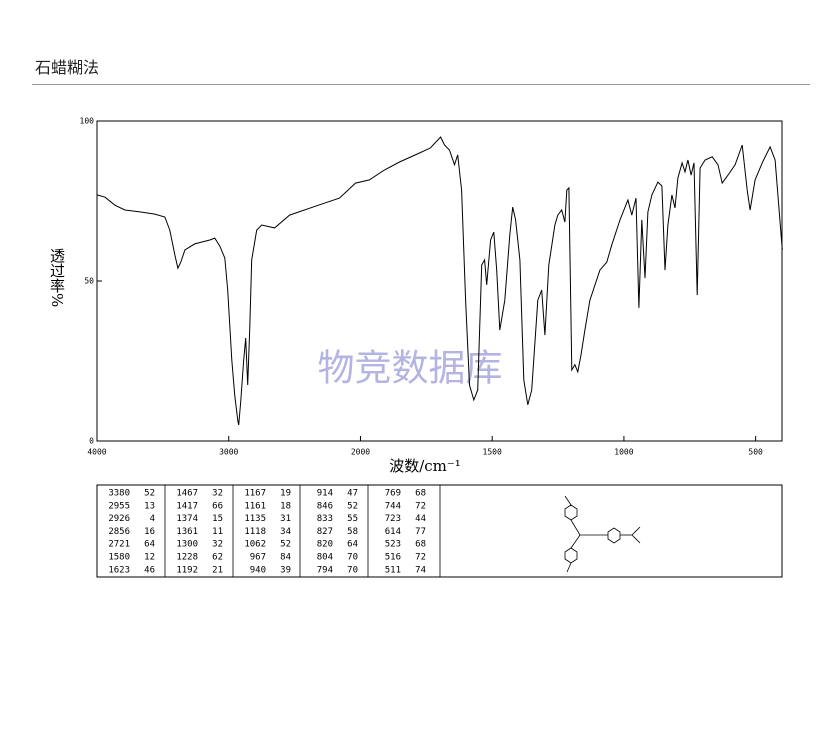 Image resolution: width=822 pixels, height=737 pixels. What do you see at coordinates (255, 506) in the screenshot?
I see `peak-wavenumber: 1161` at bounding box center [255, 506].